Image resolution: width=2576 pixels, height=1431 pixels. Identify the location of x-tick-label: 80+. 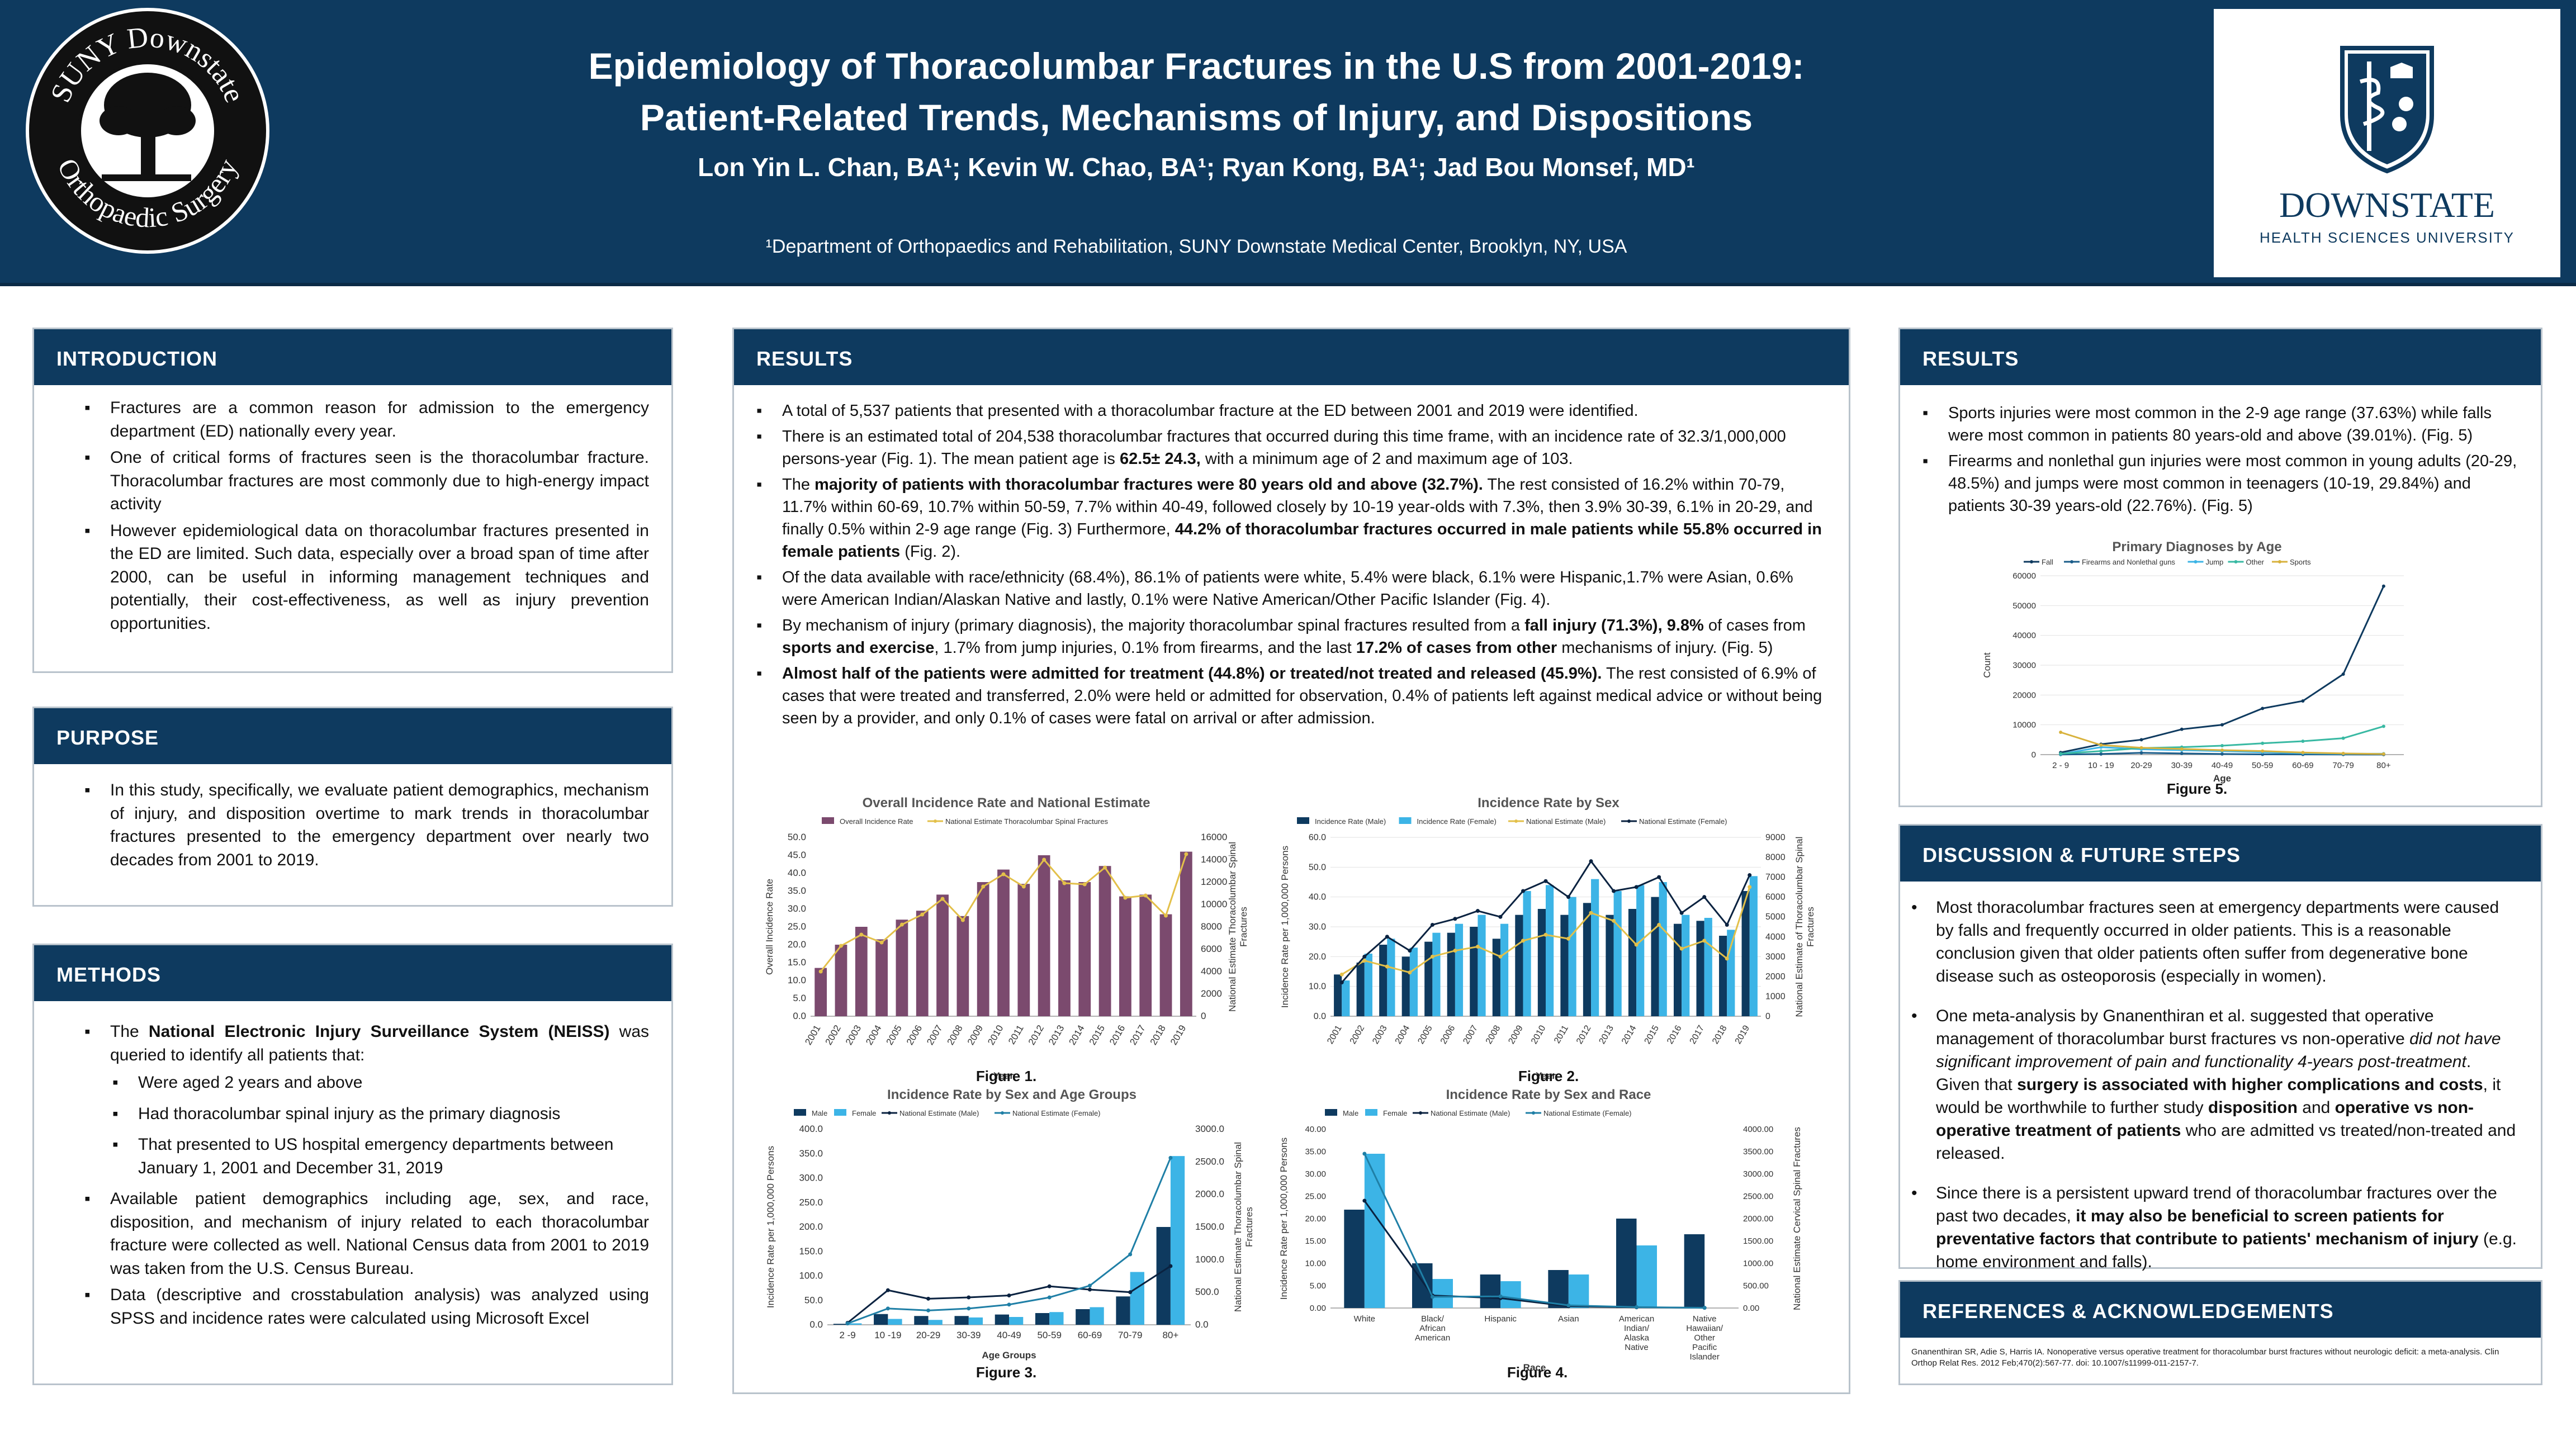
(2384, 765).